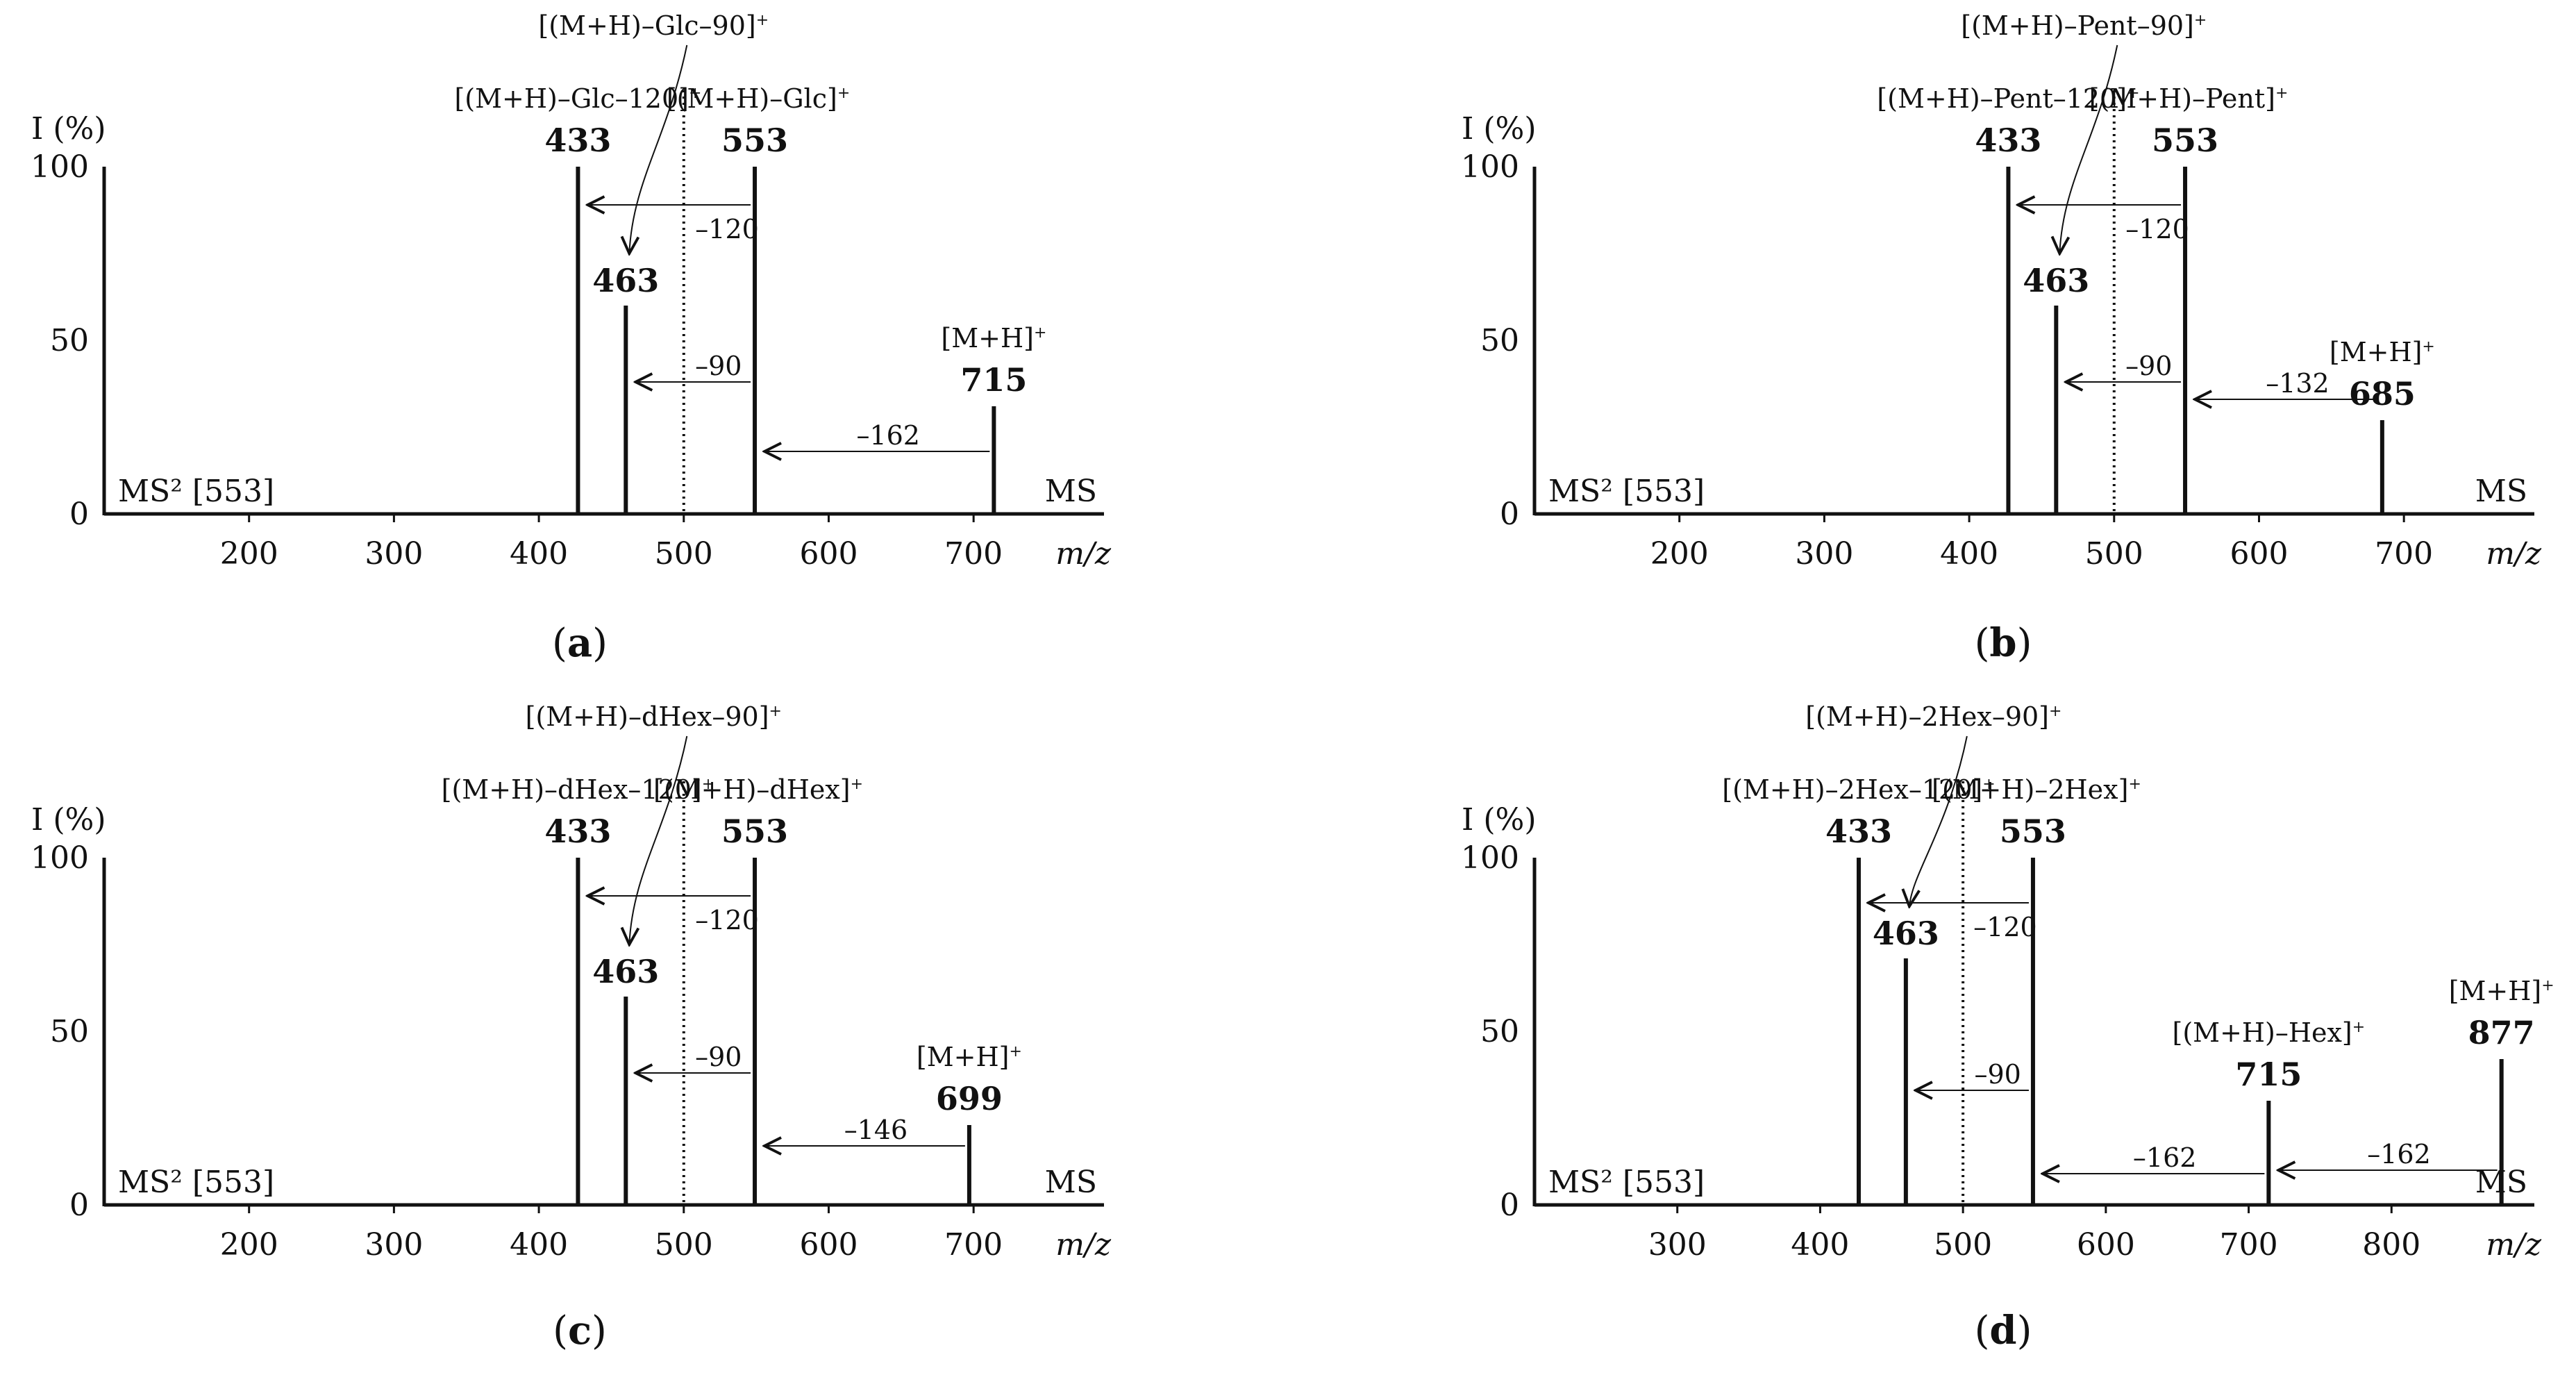 This screenshot has height=1382, width=2576. I want to click on panel-caption: (b), so click(2003, 643).